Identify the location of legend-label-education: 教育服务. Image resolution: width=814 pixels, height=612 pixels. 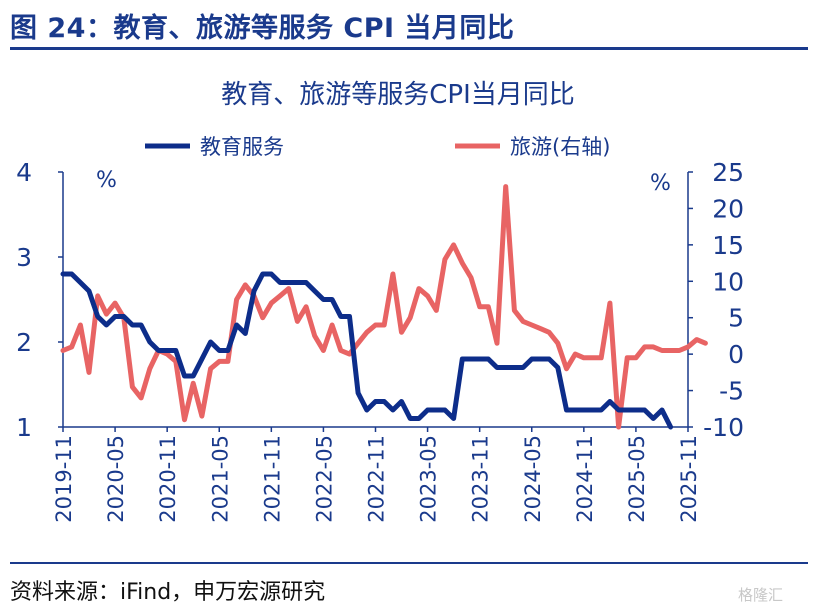
(242, 147).